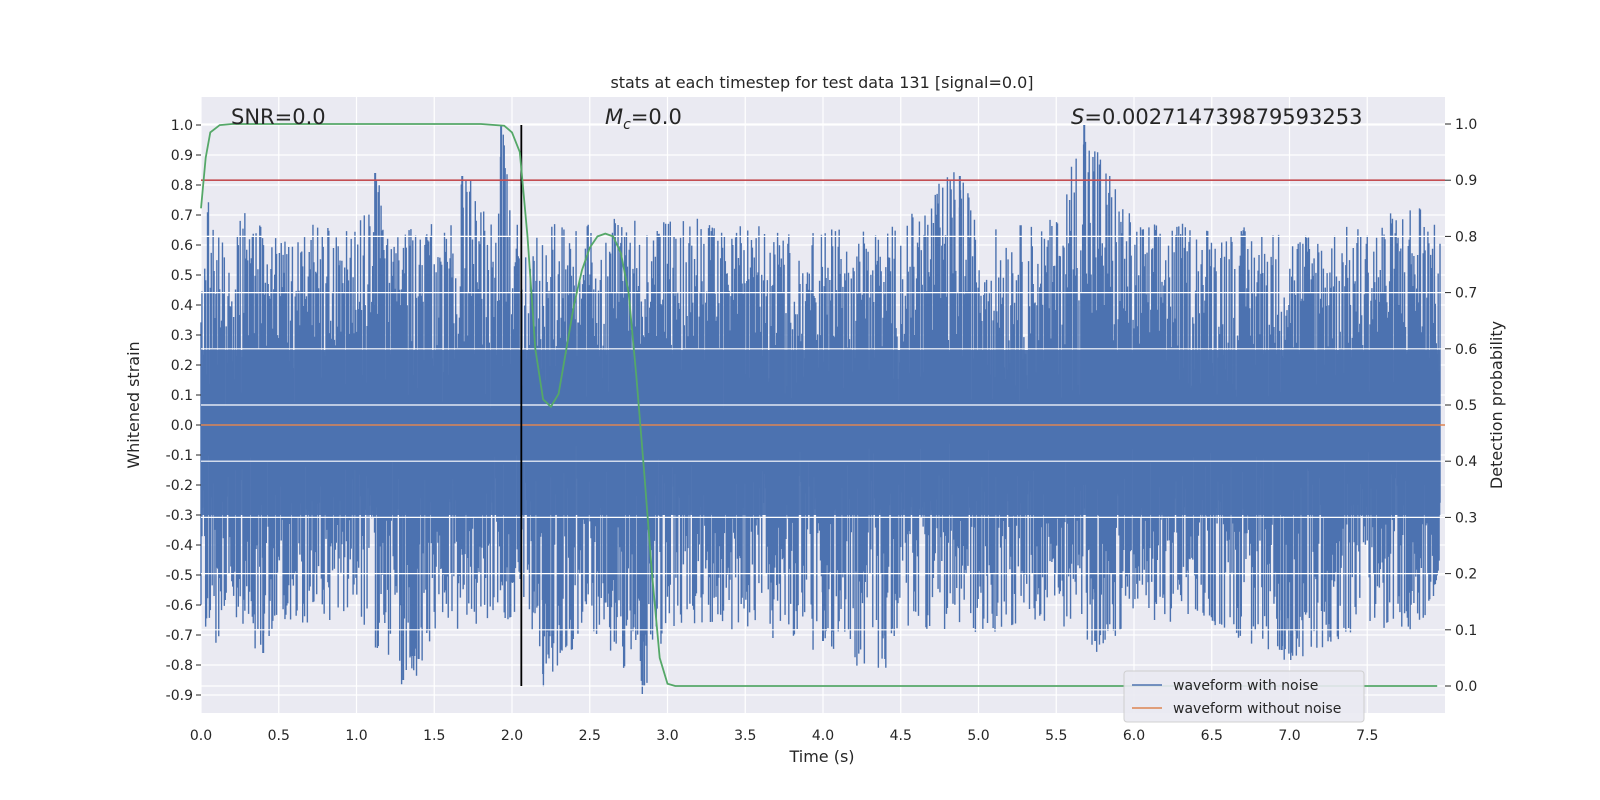 Image resolution: width=1600 pixels, height=800 pixels. What do you see at coordinates (179, 486) in the screenshot?
I see `y-tick-label: -0.2` at bounding box center [179, 486].